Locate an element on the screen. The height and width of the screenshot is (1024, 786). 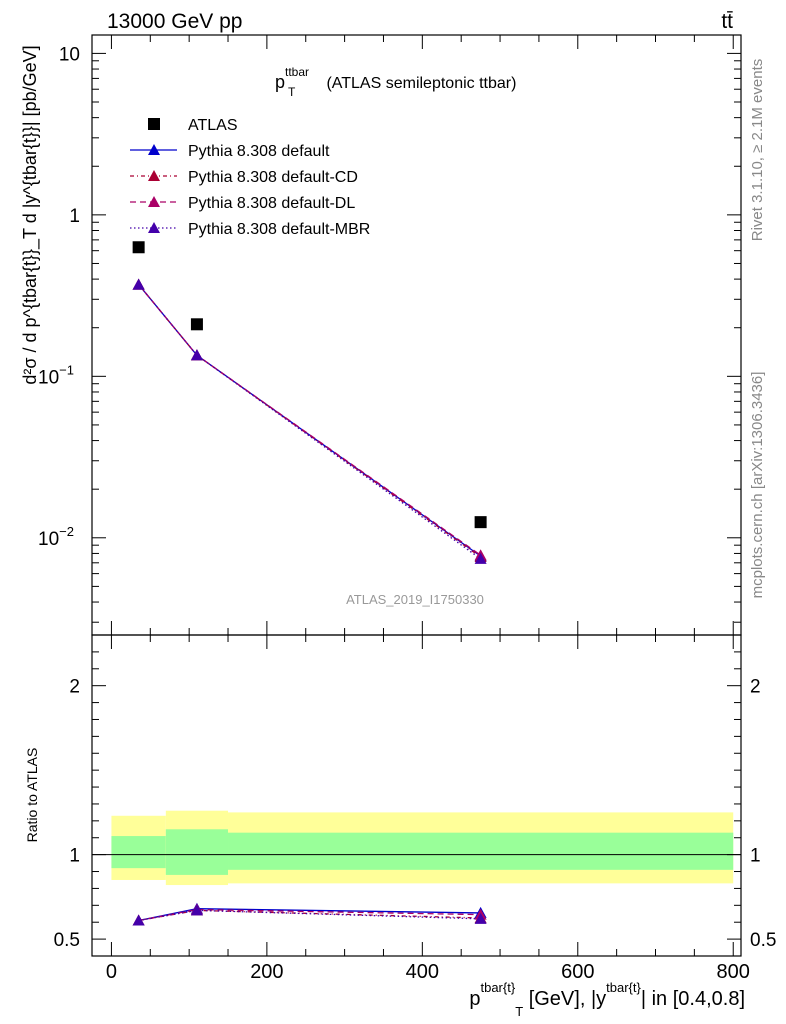
upper-line-mbr is located at coordinates (310, 422).